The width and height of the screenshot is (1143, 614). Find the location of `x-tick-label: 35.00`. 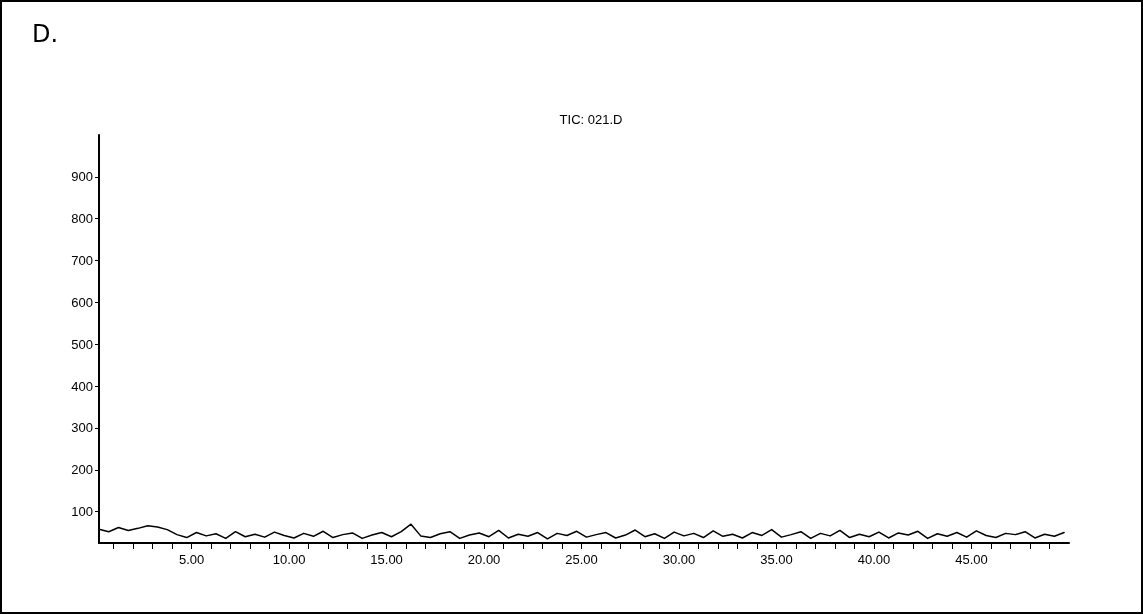

x-tick-label: 35.00 is located at coordinates (776, 559).